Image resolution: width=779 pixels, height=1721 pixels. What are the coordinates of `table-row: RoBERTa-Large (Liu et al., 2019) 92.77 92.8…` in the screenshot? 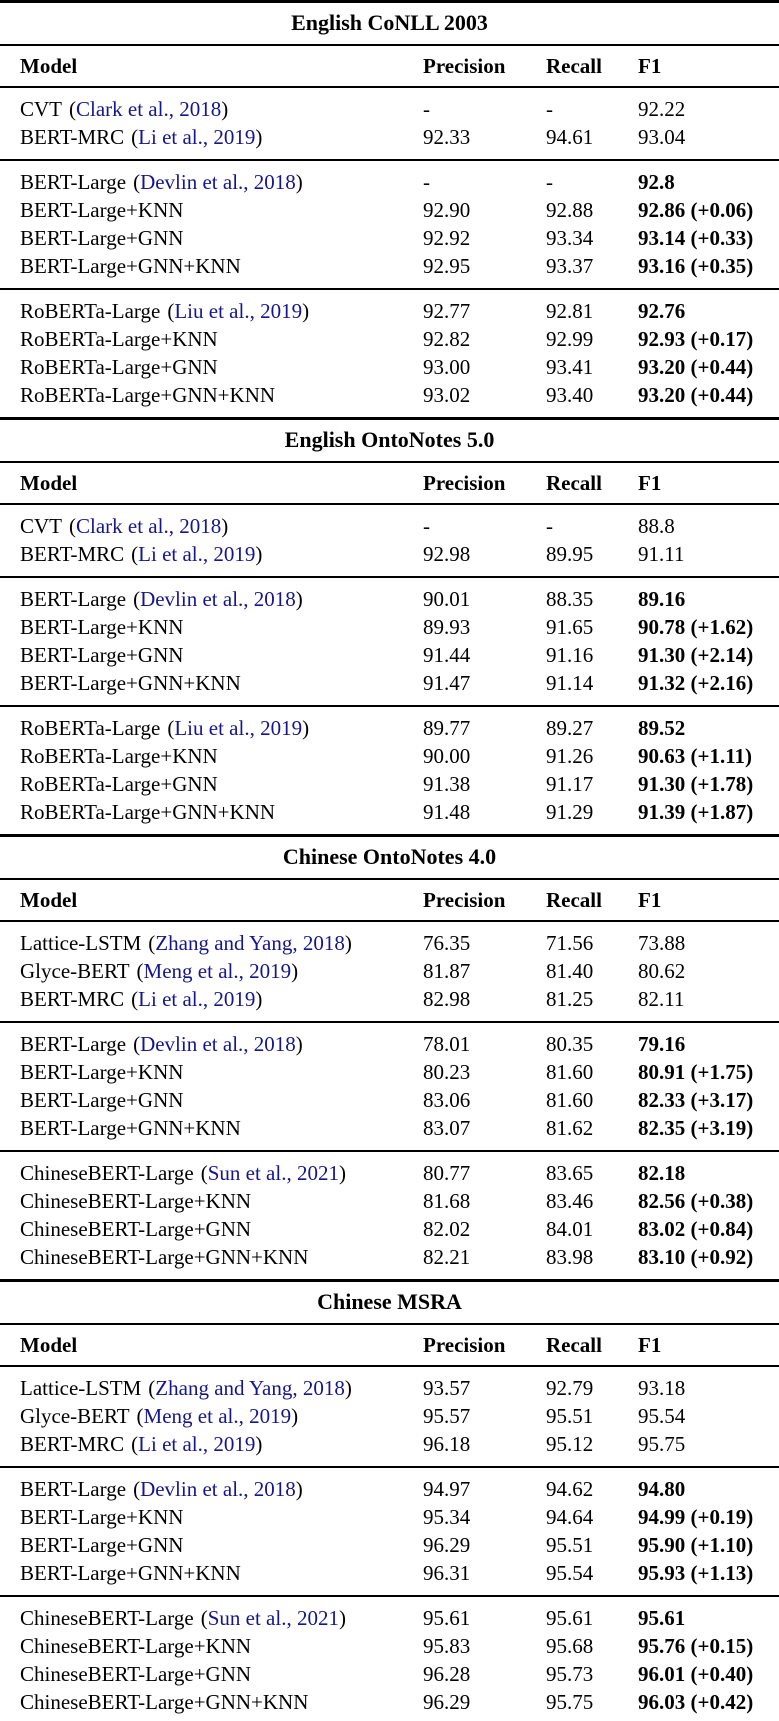 It's located at (389, 311).